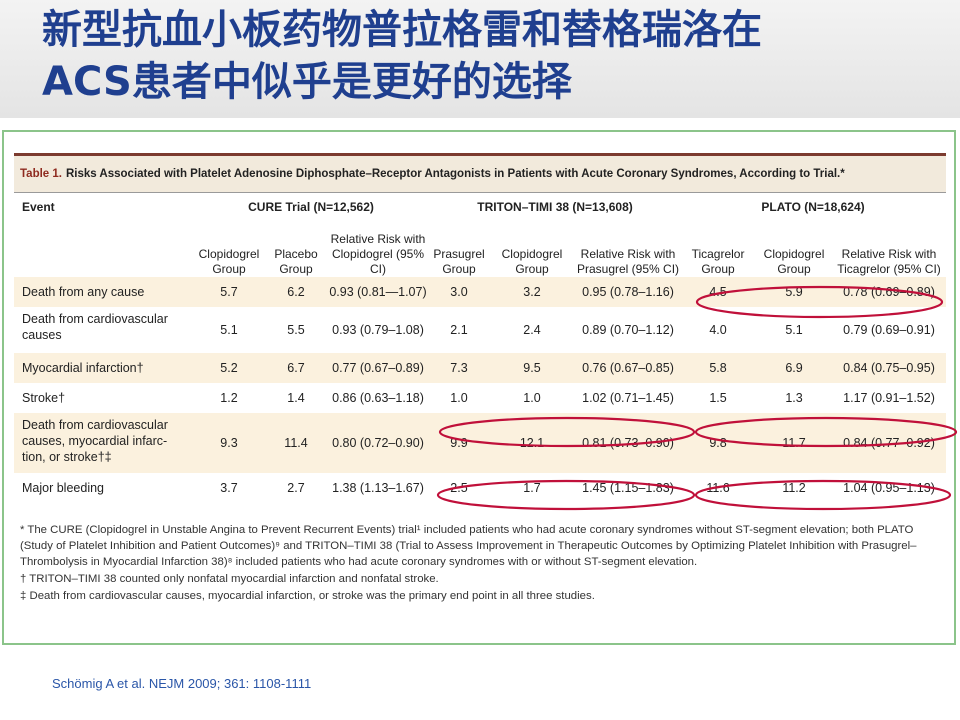 The image size is (960, 720). Describe the element at coordinates (95, 327) in the screenshot. I see `event-cell: Death from cardiovascular causes` at that location.